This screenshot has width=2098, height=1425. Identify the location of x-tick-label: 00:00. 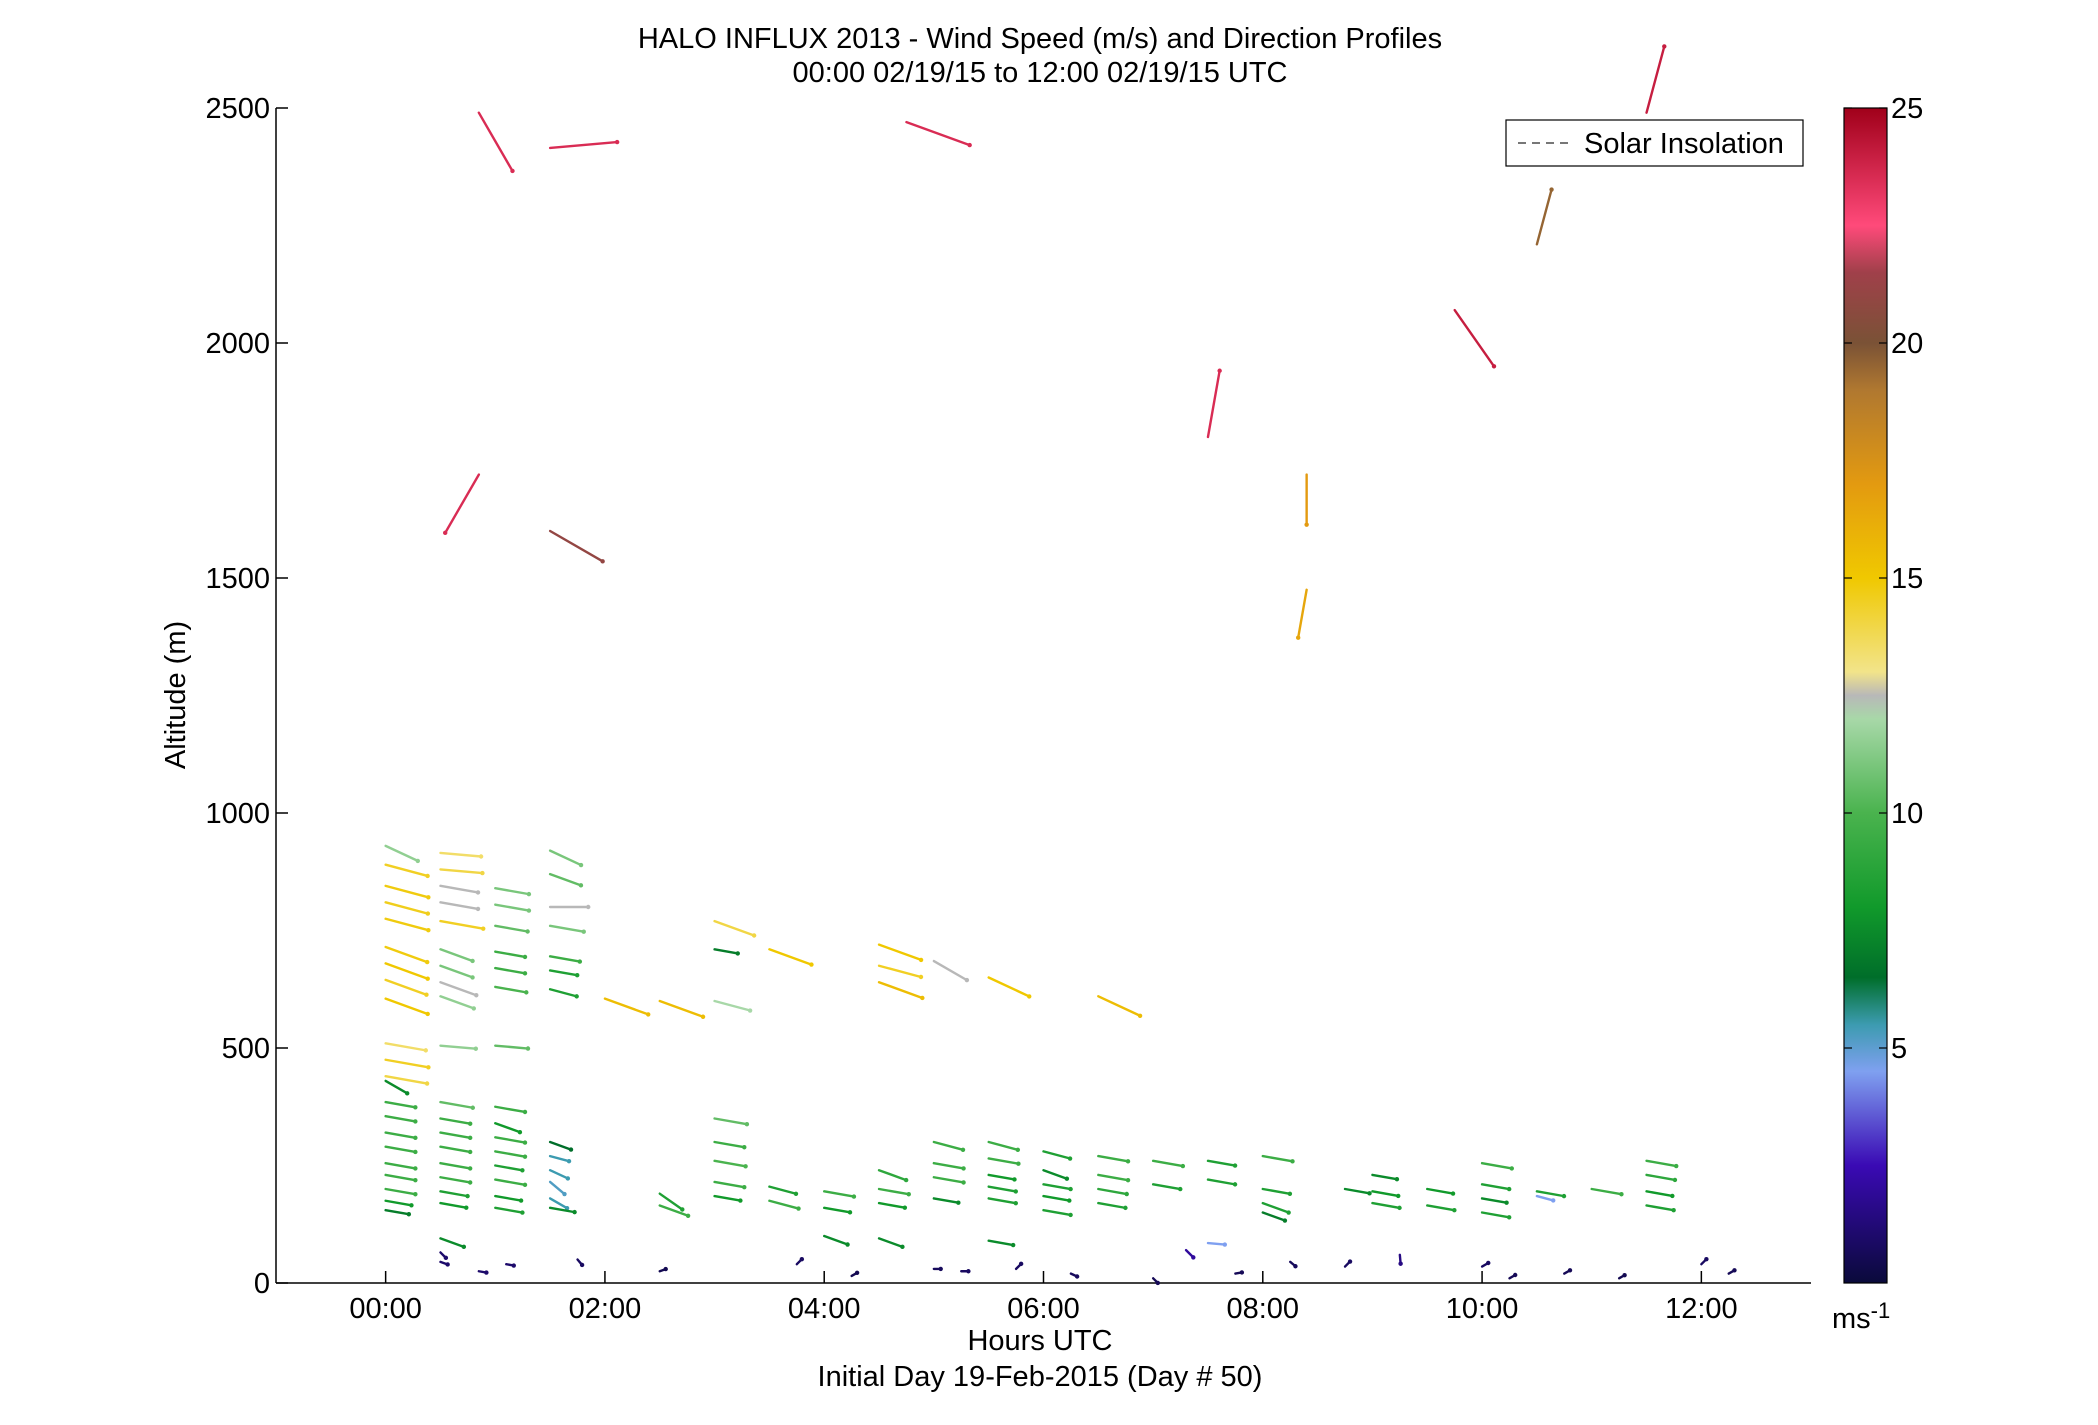
(385, 1309).